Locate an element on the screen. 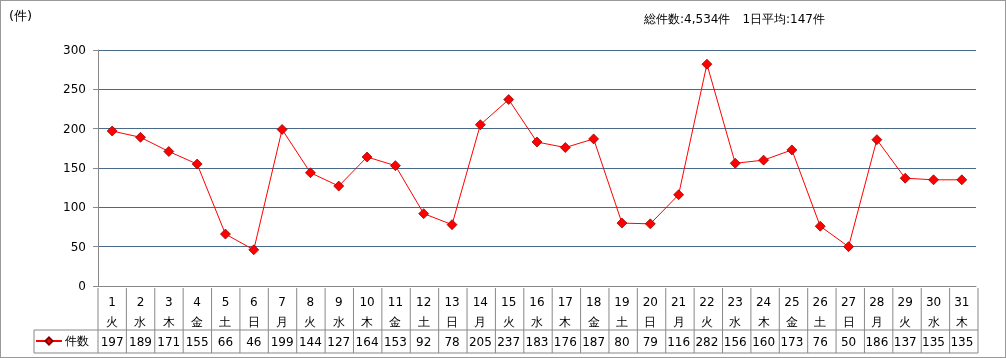  x-tick-label: 22 火 is located at coordinates (707, 312).